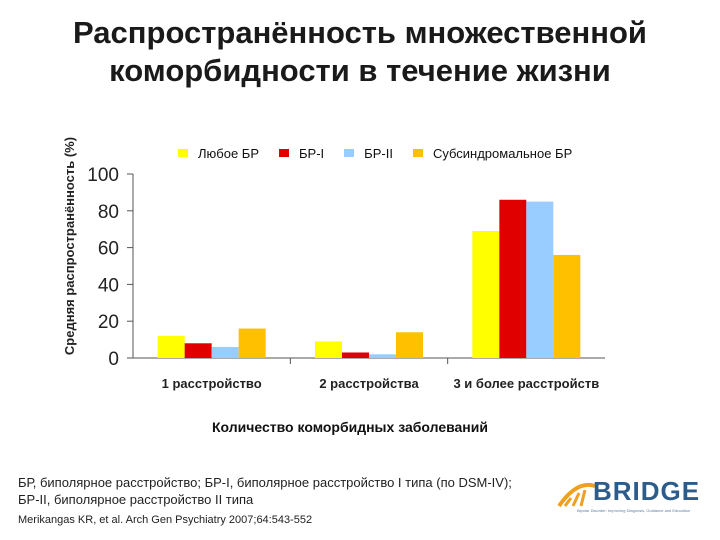 This screenshot has width=720, height=540. What do you see at coordinates (526, 383) in the screenshot?
I see `x-tick-label: 3 и более расстройств` at bounding box center [526, 383].